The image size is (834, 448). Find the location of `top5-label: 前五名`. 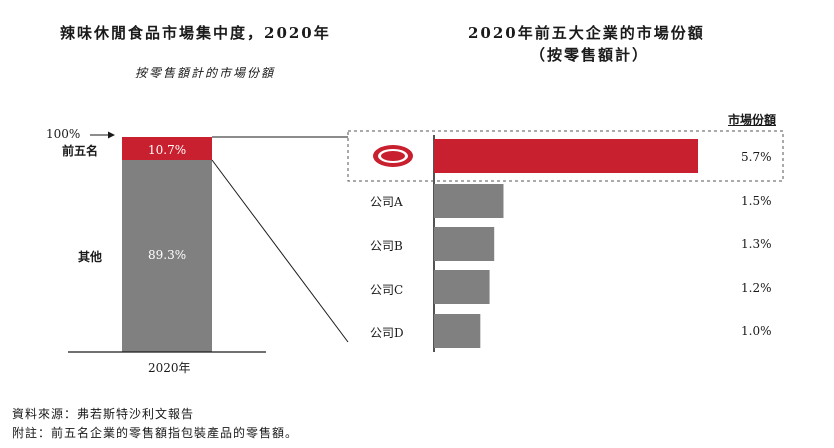

top5-label: 前五名 is located at coordinates (80, 151).